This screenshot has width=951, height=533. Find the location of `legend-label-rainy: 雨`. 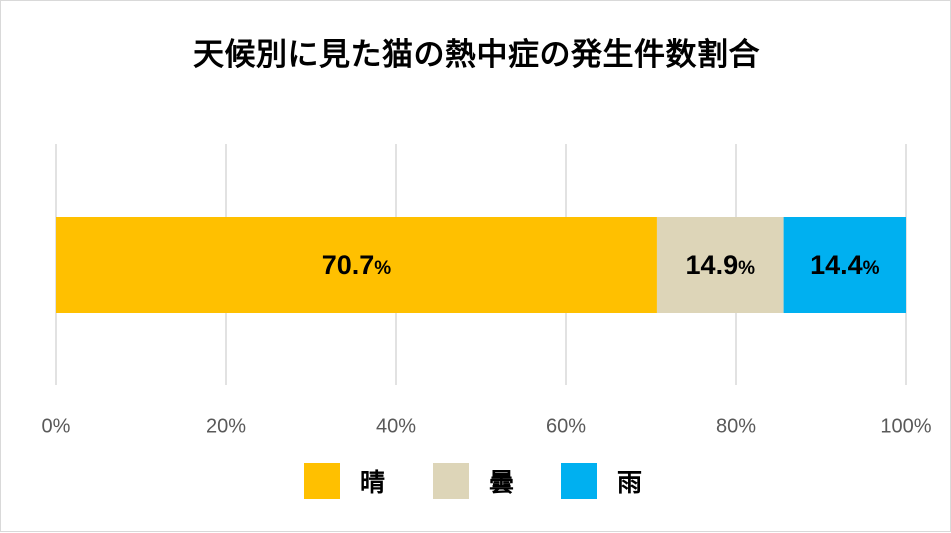

legend-label-rainy: 雨 is located at coordinates (630, 482).